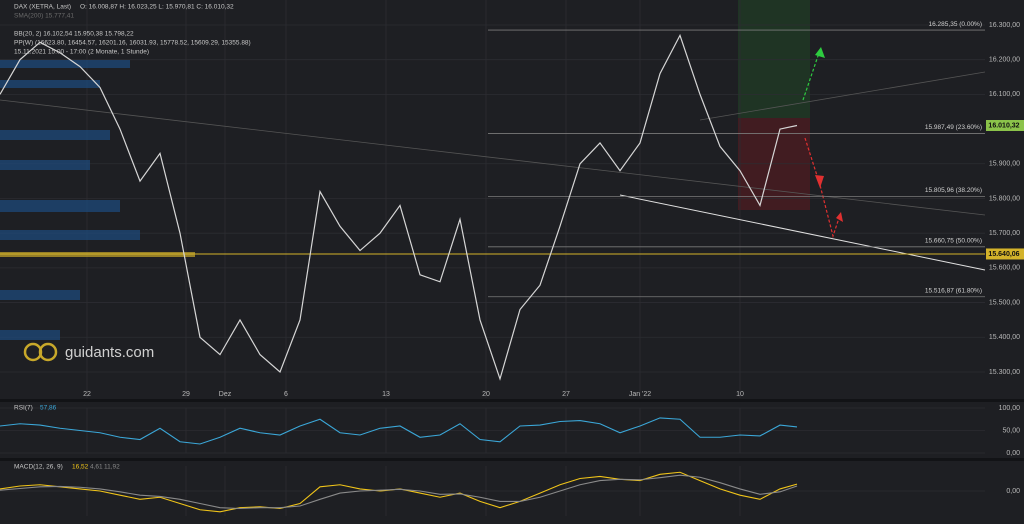 The height and width of the screenshot is (524, 1024). I want to click on y-tick-label: 15.300,00, so click(1004, 372).